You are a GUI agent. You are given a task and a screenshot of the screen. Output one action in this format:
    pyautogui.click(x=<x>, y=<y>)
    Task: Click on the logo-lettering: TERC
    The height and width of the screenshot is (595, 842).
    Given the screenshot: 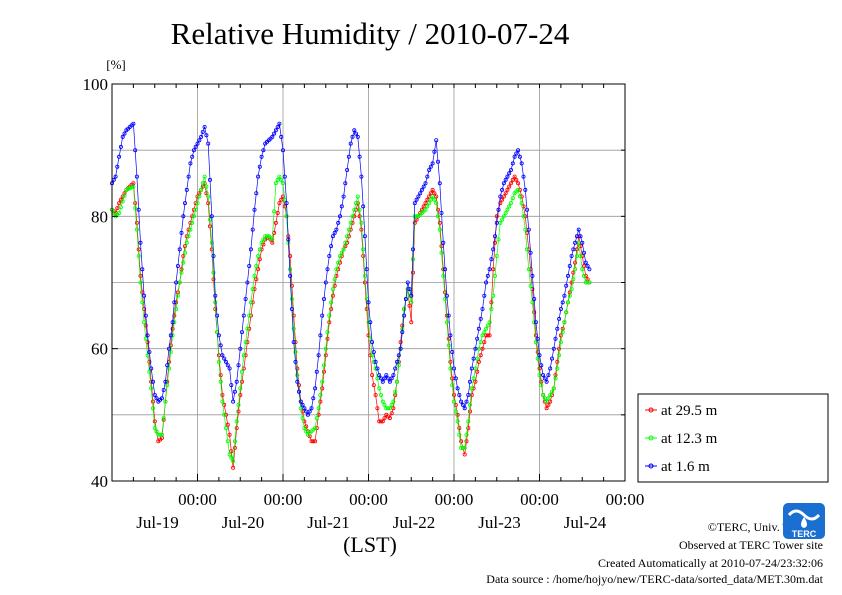 What is the action you would take?
    pyautogui.click(x=804, y=534)
    